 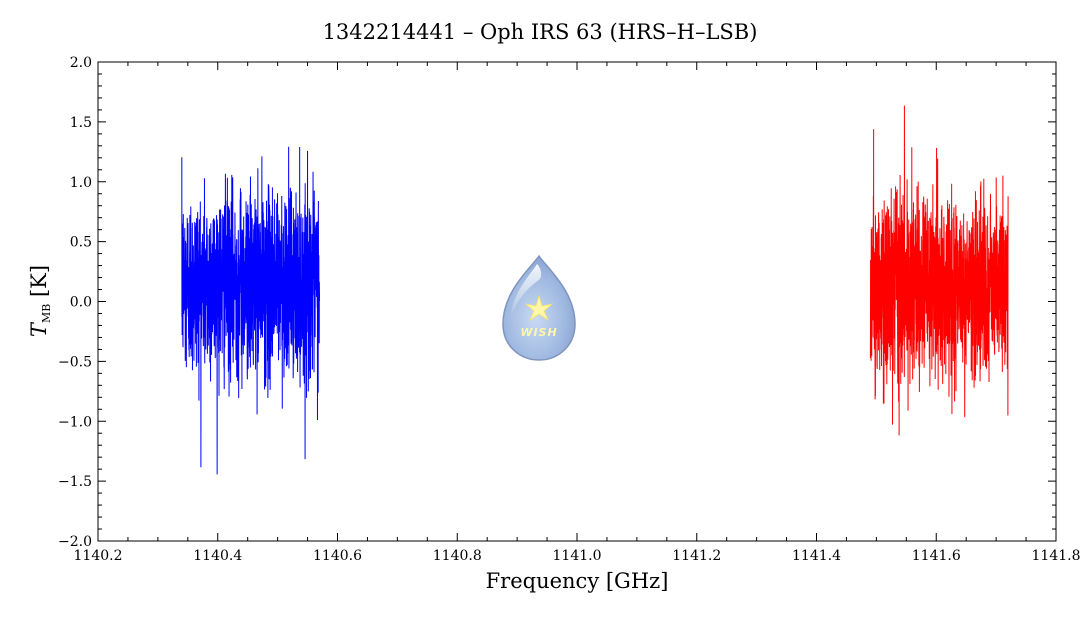 I want to click on x-tick-label: 1140.2, so click(x=98, y=556).